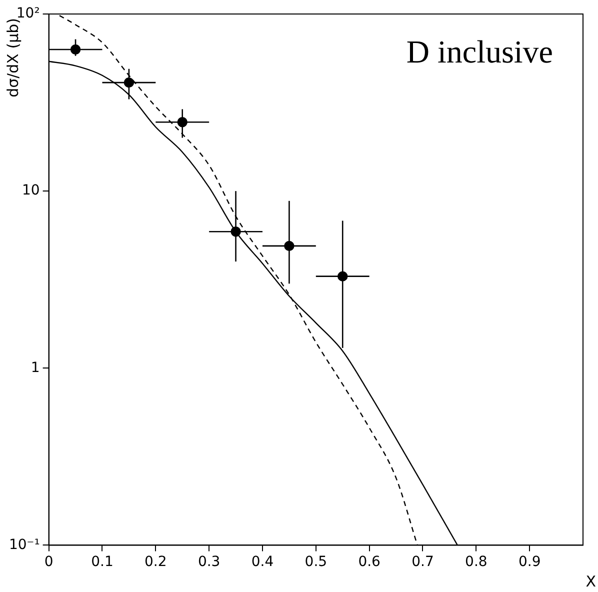 This screenshot has height=592, width=598. Describe the element at coordinates (262, 562) in the screenshot. I see `x-tick-label: 0.4` at that location.